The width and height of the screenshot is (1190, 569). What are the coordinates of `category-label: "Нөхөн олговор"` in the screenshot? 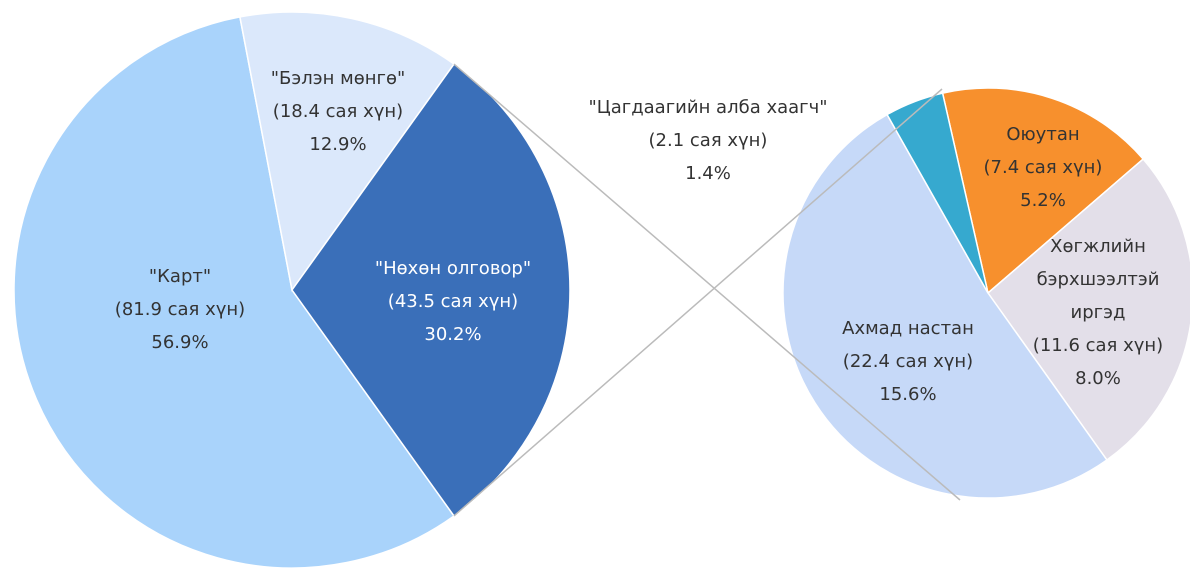 It's located at (453, 268).